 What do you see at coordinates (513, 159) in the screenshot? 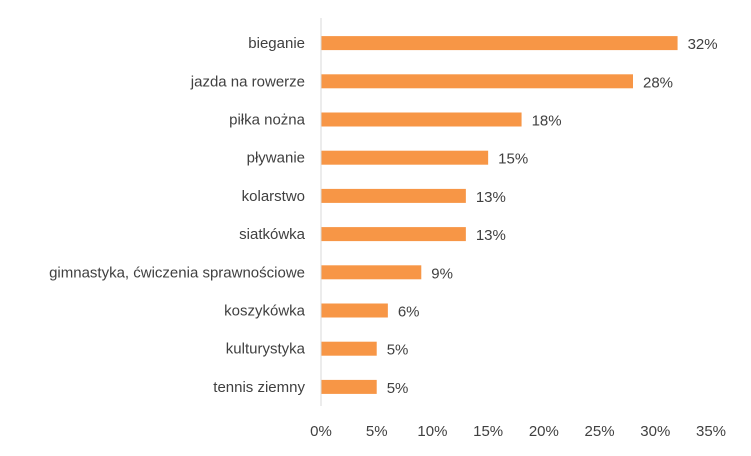
I see `value-label: 15%` at bounding box center [513, 159].